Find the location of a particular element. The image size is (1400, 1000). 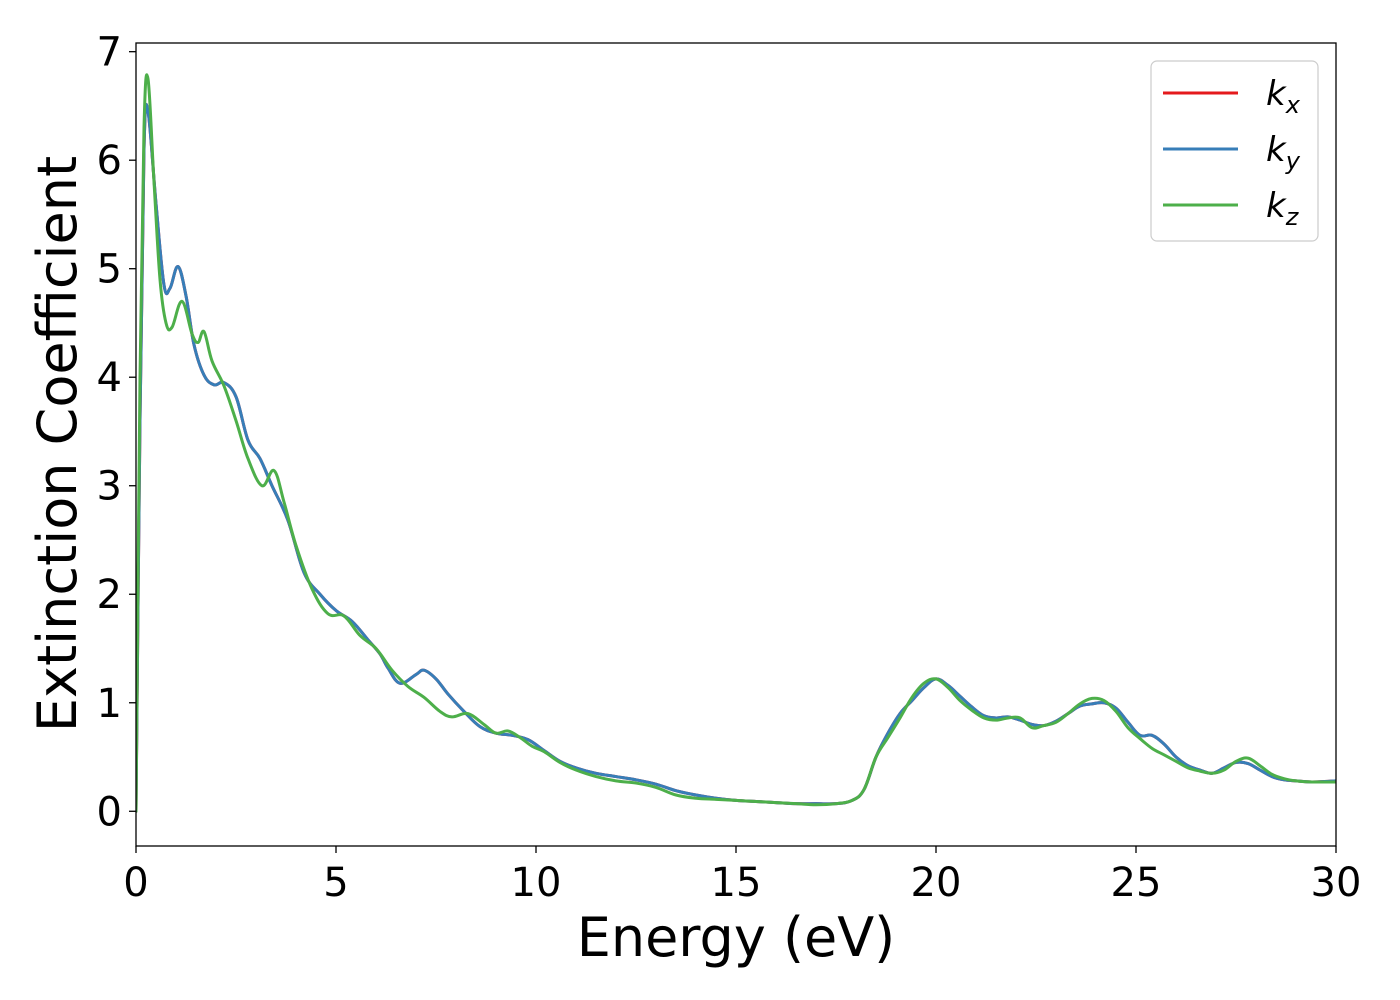

x-tick-label: 15 is located at coordinates (736, 883).